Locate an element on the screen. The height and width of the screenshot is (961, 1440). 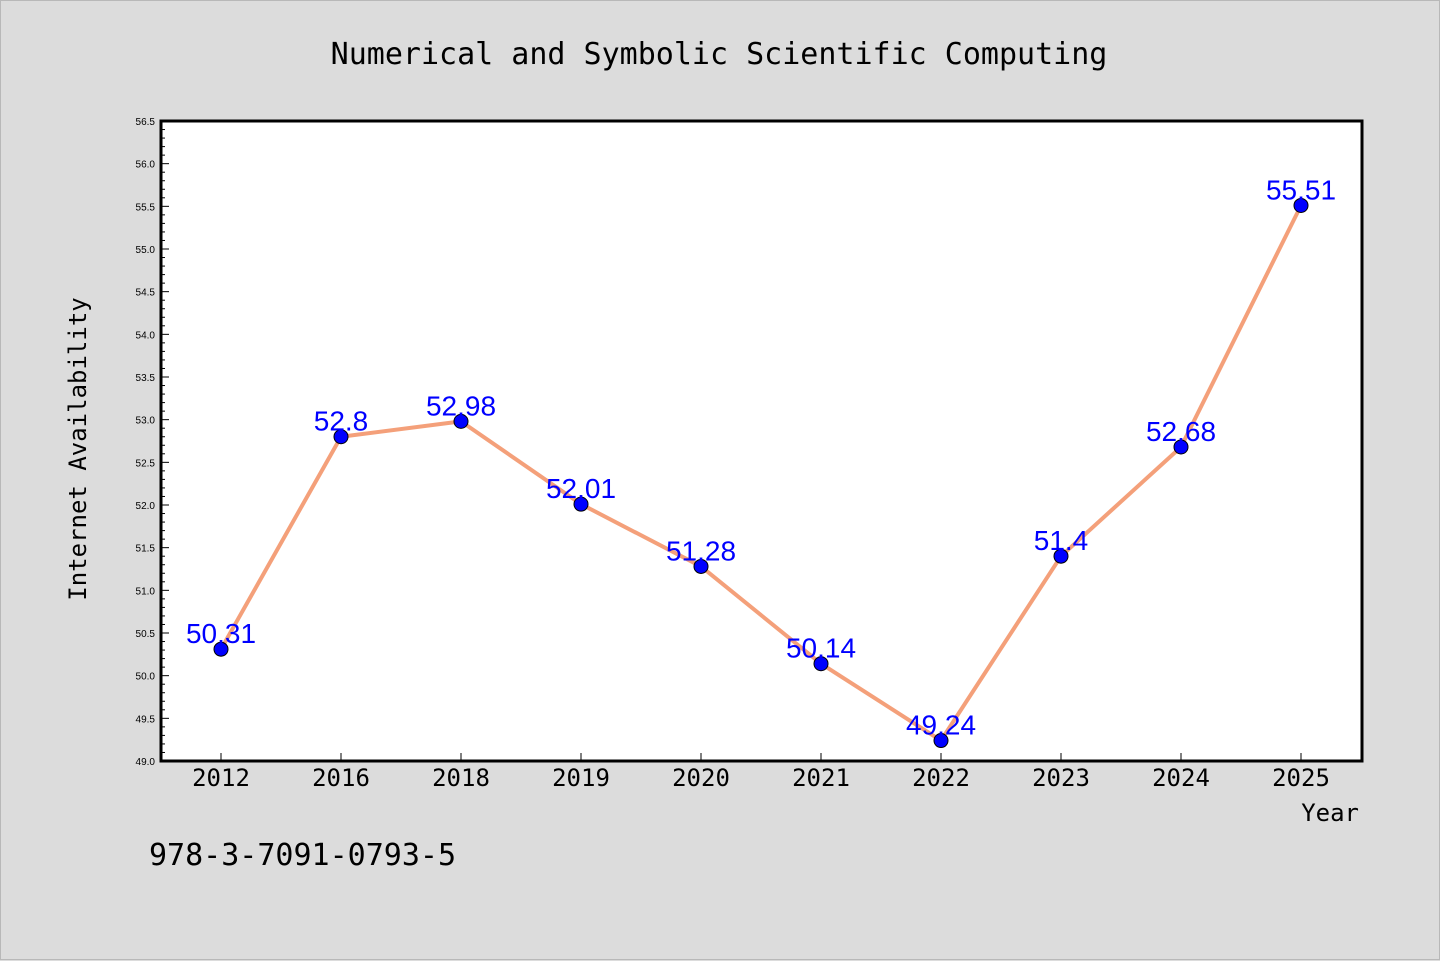
x-axis: 2012 2016 2018 2019 2020 2021 2022 2023 2024 2025 is located at coordinates (761, 772).